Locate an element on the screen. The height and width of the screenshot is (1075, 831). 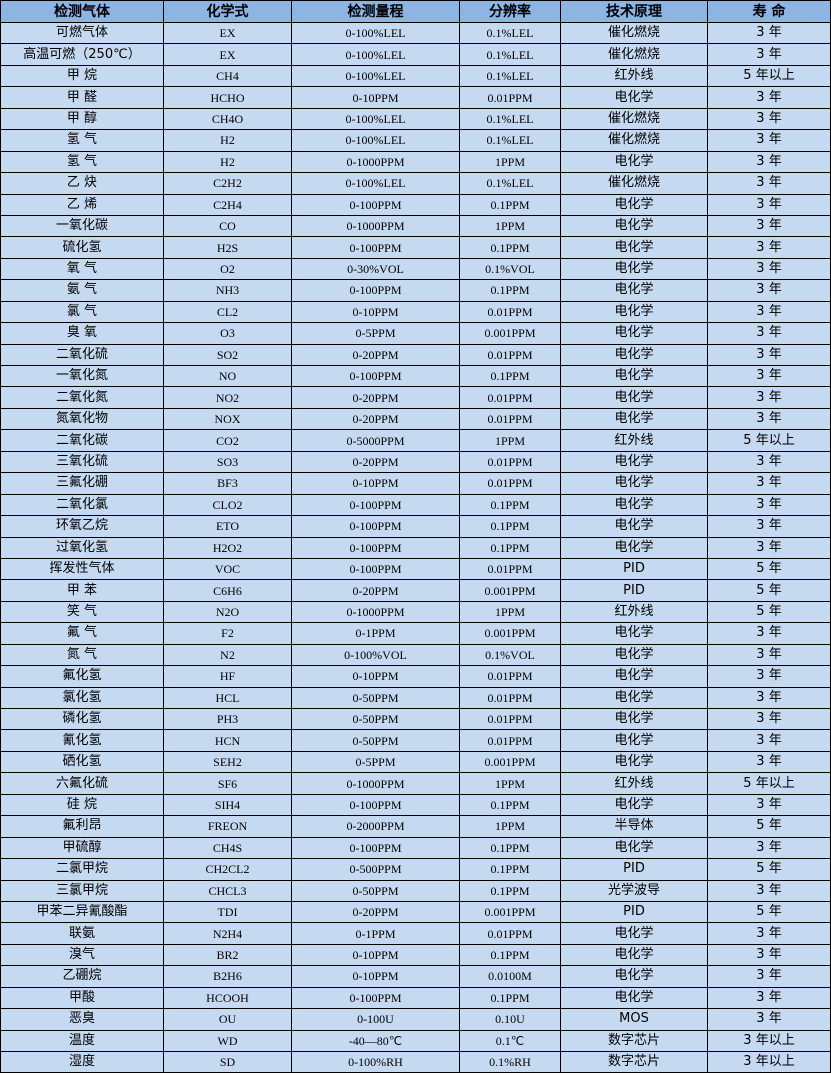
table-row: 氟利昂 FREON 0-2000PPM 1PPM 半导体 5 年 is located at coordinates (415, 826).